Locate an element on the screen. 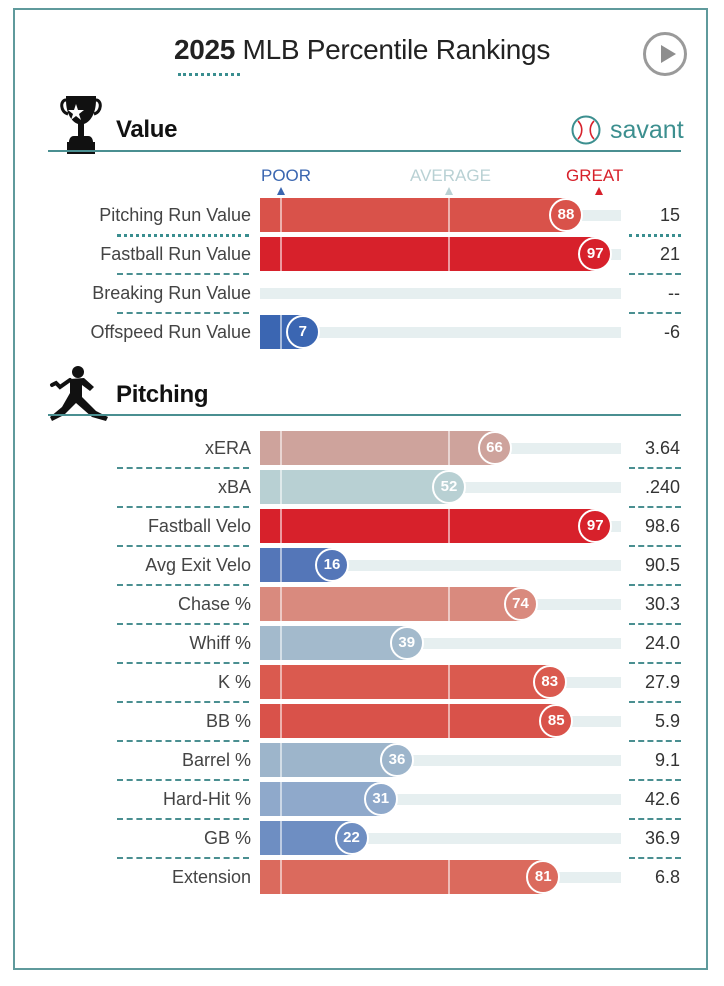 The width and height of the screenshot is (724, 986). row-label-extension: Extension is located at coordinates (211, 877).